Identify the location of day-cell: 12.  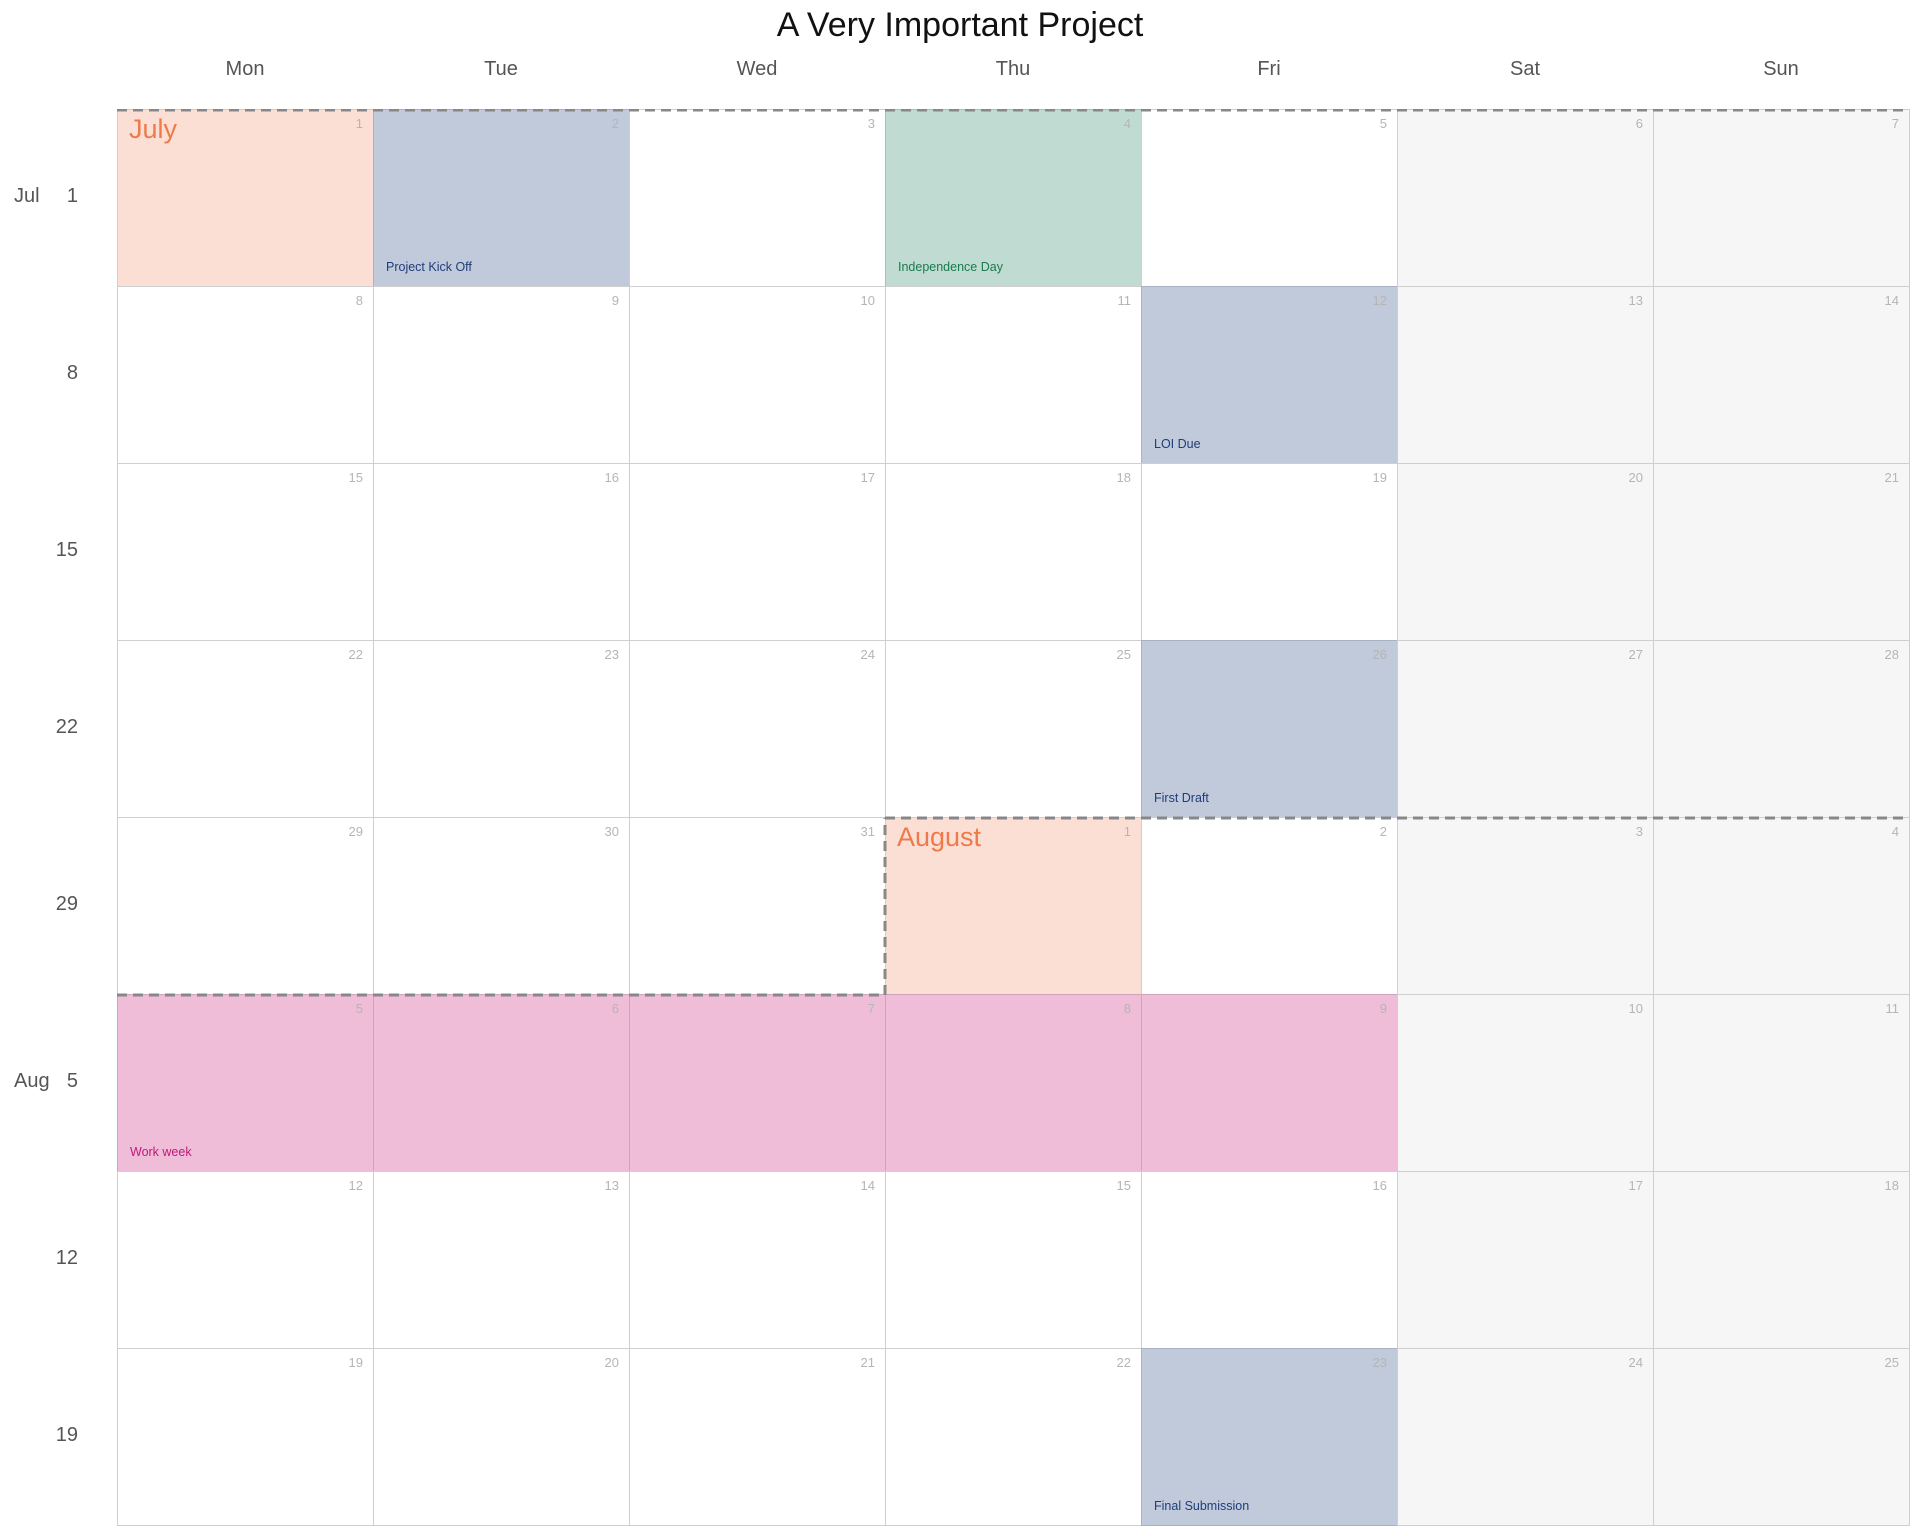
(245, 1260).